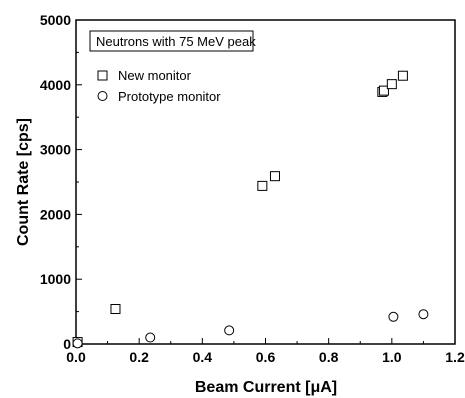 The image size is (465, 398). What do you see at coordinates (139, 357) in the screenshot?
I see `x-tick-label: 0.2` at bounding box center [139, 357].